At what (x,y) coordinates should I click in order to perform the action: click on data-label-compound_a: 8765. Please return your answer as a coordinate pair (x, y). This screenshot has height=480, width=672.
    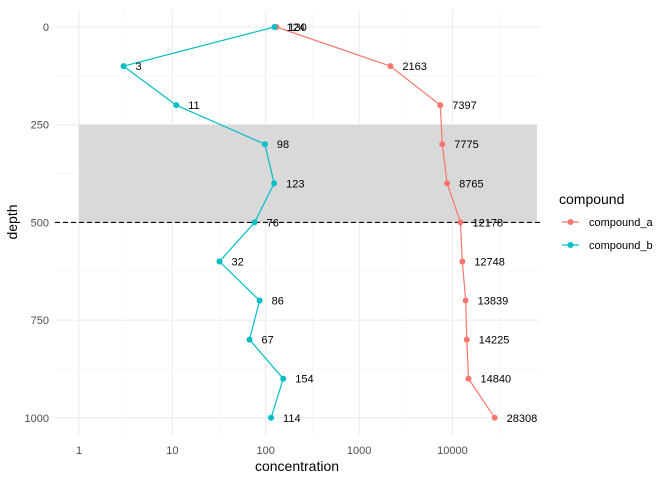
    Looking at the image, I should click on (471, 184).